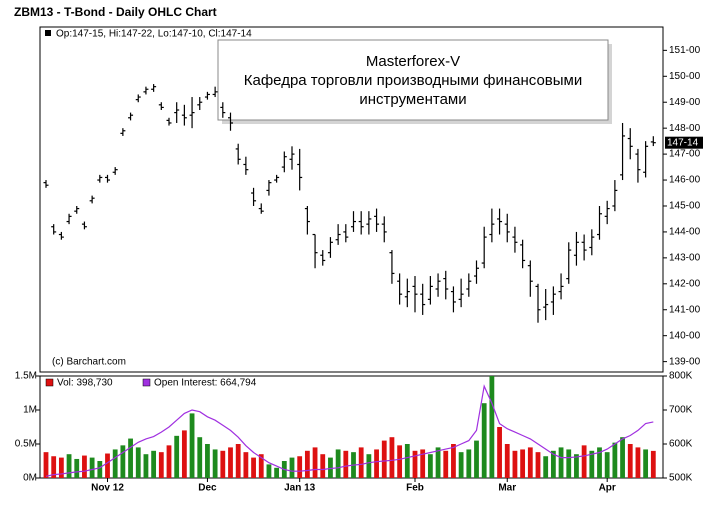  Describe the element at coordinates (685, 283) in the screenshot. I see `y-tick-label: 142-00` at that location.